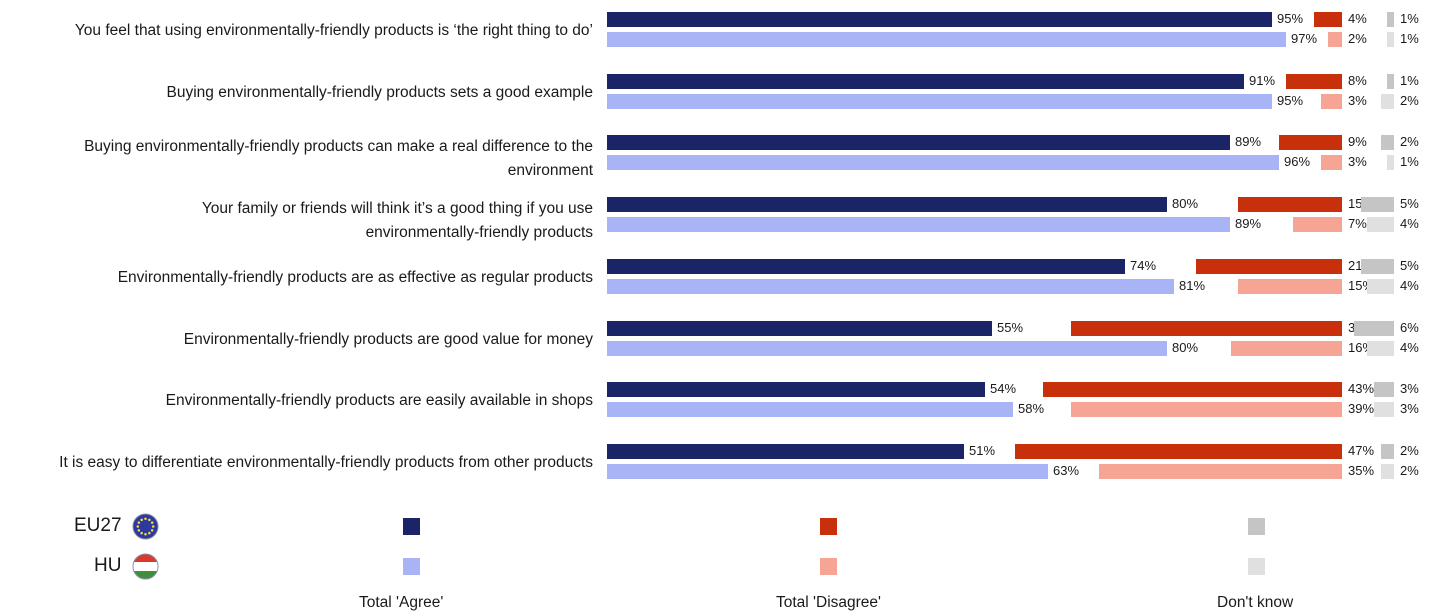 The image size is (1441, 616). What do you see at coordinates (1357, 18) in the screenshot?
I see `disagree-value-eu27: 4%` at bounding box center [1357, 18].